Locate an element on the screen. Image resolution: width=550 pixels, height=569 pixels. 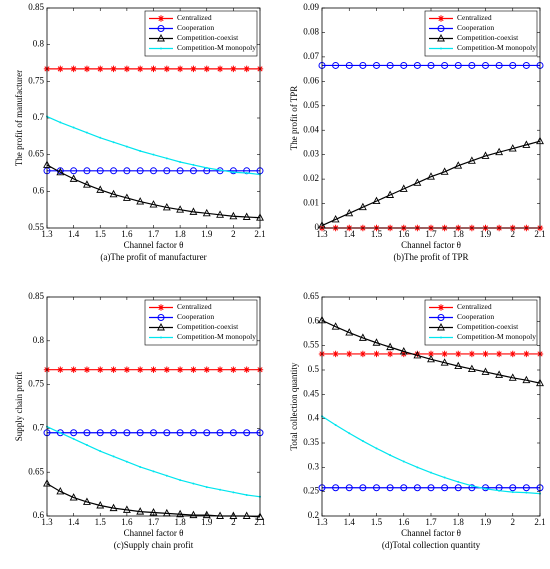
y-tick-label: 0.5 is located at coordinates (314, 369).